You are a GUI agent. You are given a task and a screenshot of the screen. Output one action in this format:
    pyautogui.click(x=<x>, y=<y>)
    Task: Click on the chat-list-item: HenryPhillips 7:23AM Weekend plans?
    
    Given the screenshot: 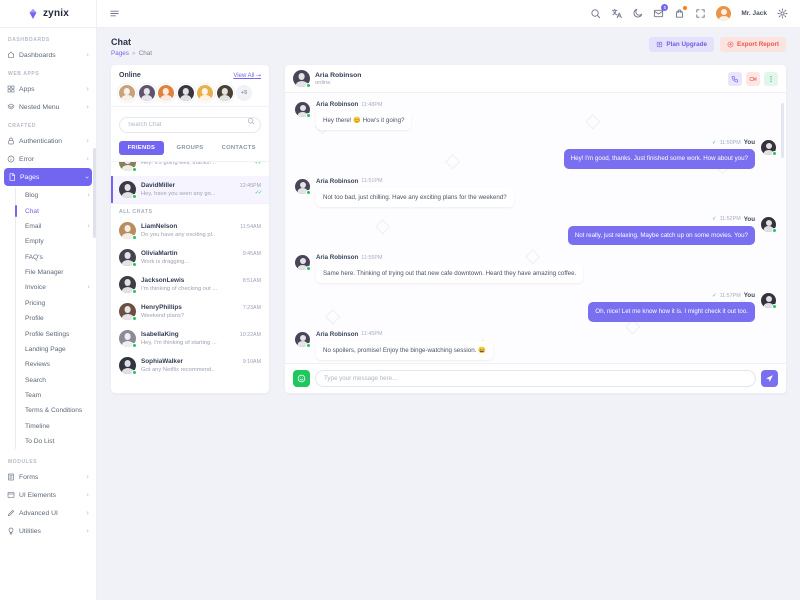 What is the action you would take?
    pyautogui.click(x=190, y=311)
    